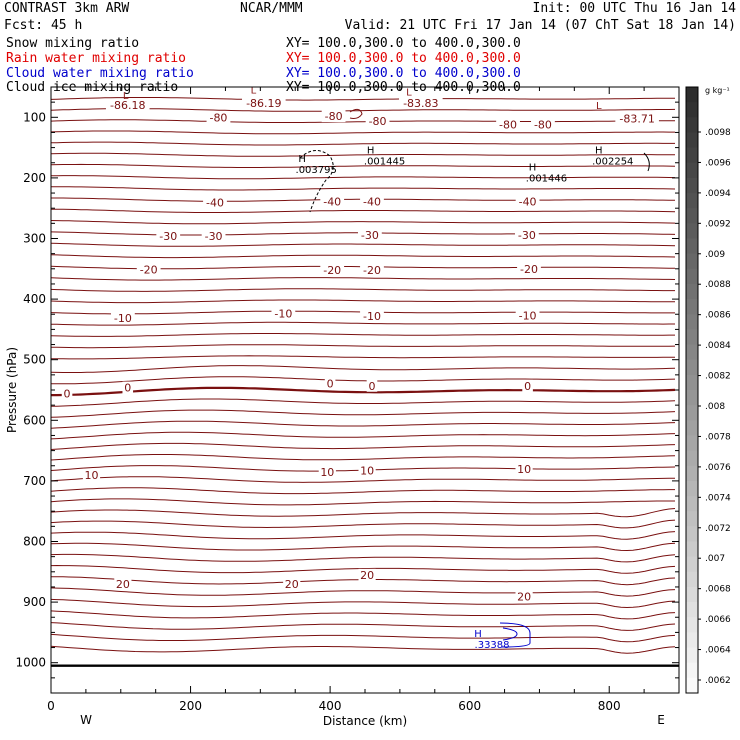 The image size is (740, 740). I want to click on colorbar-label: .0068, so click(718, 590).